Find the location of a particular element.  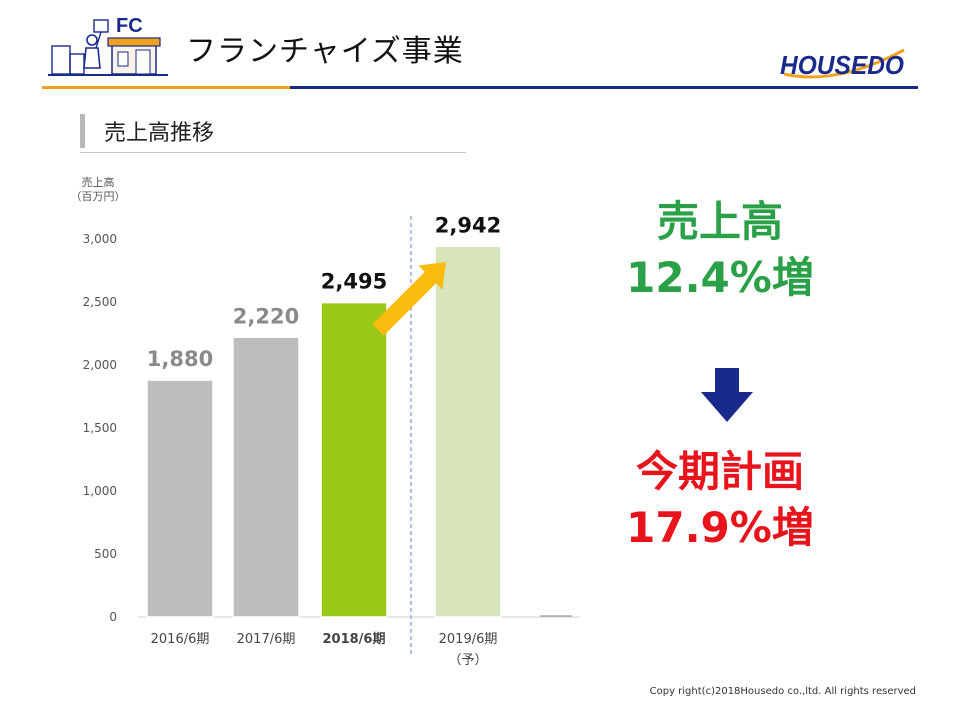

page-title: フランチャイズ事業 is located at coordinates (325, 51).